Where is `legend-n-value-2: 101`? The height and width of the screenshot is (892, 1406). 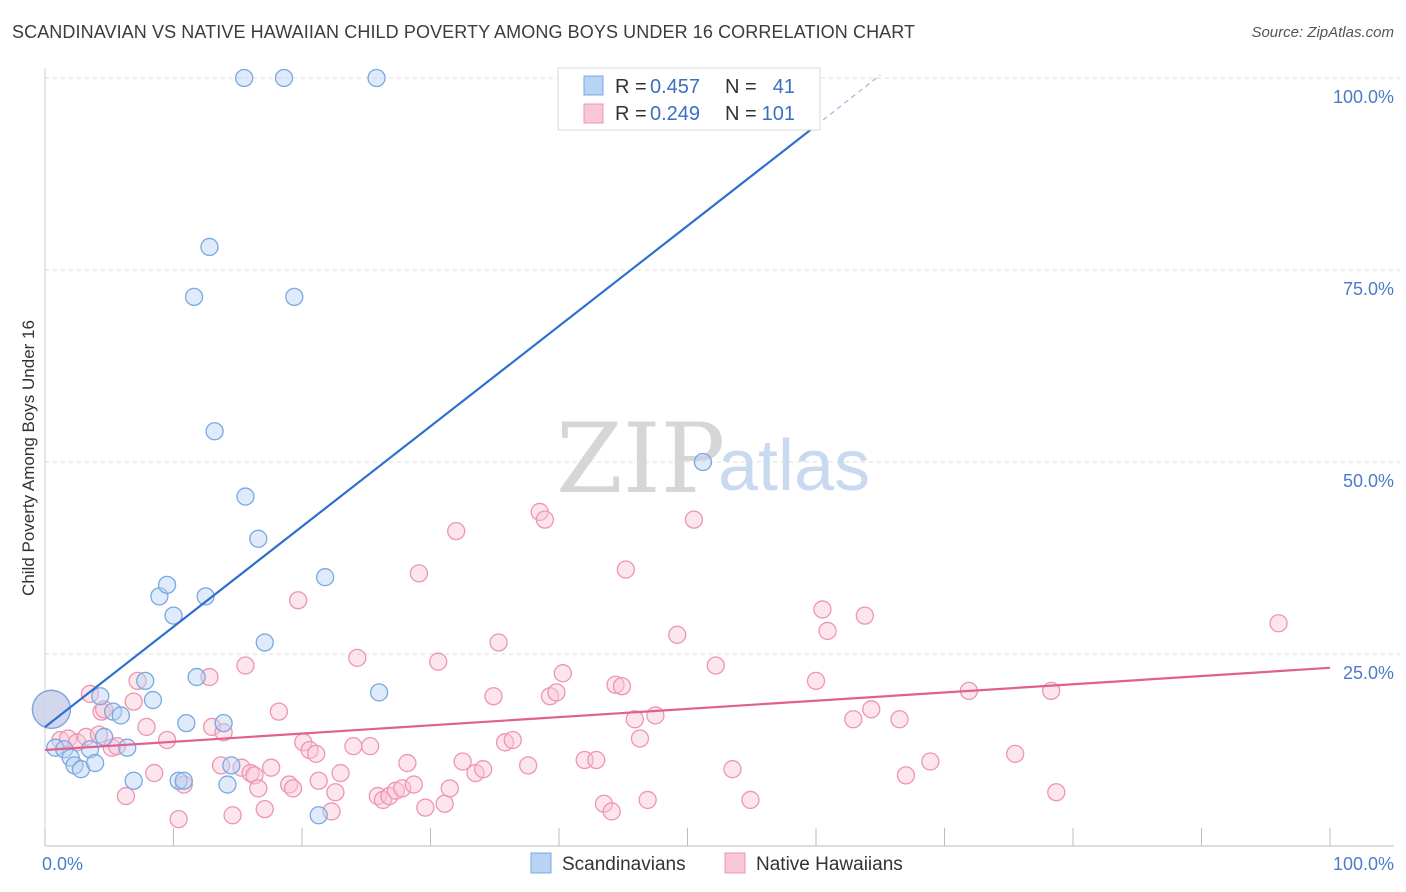 legend-n-value-2: 101 is located at coordinates (778, 114).